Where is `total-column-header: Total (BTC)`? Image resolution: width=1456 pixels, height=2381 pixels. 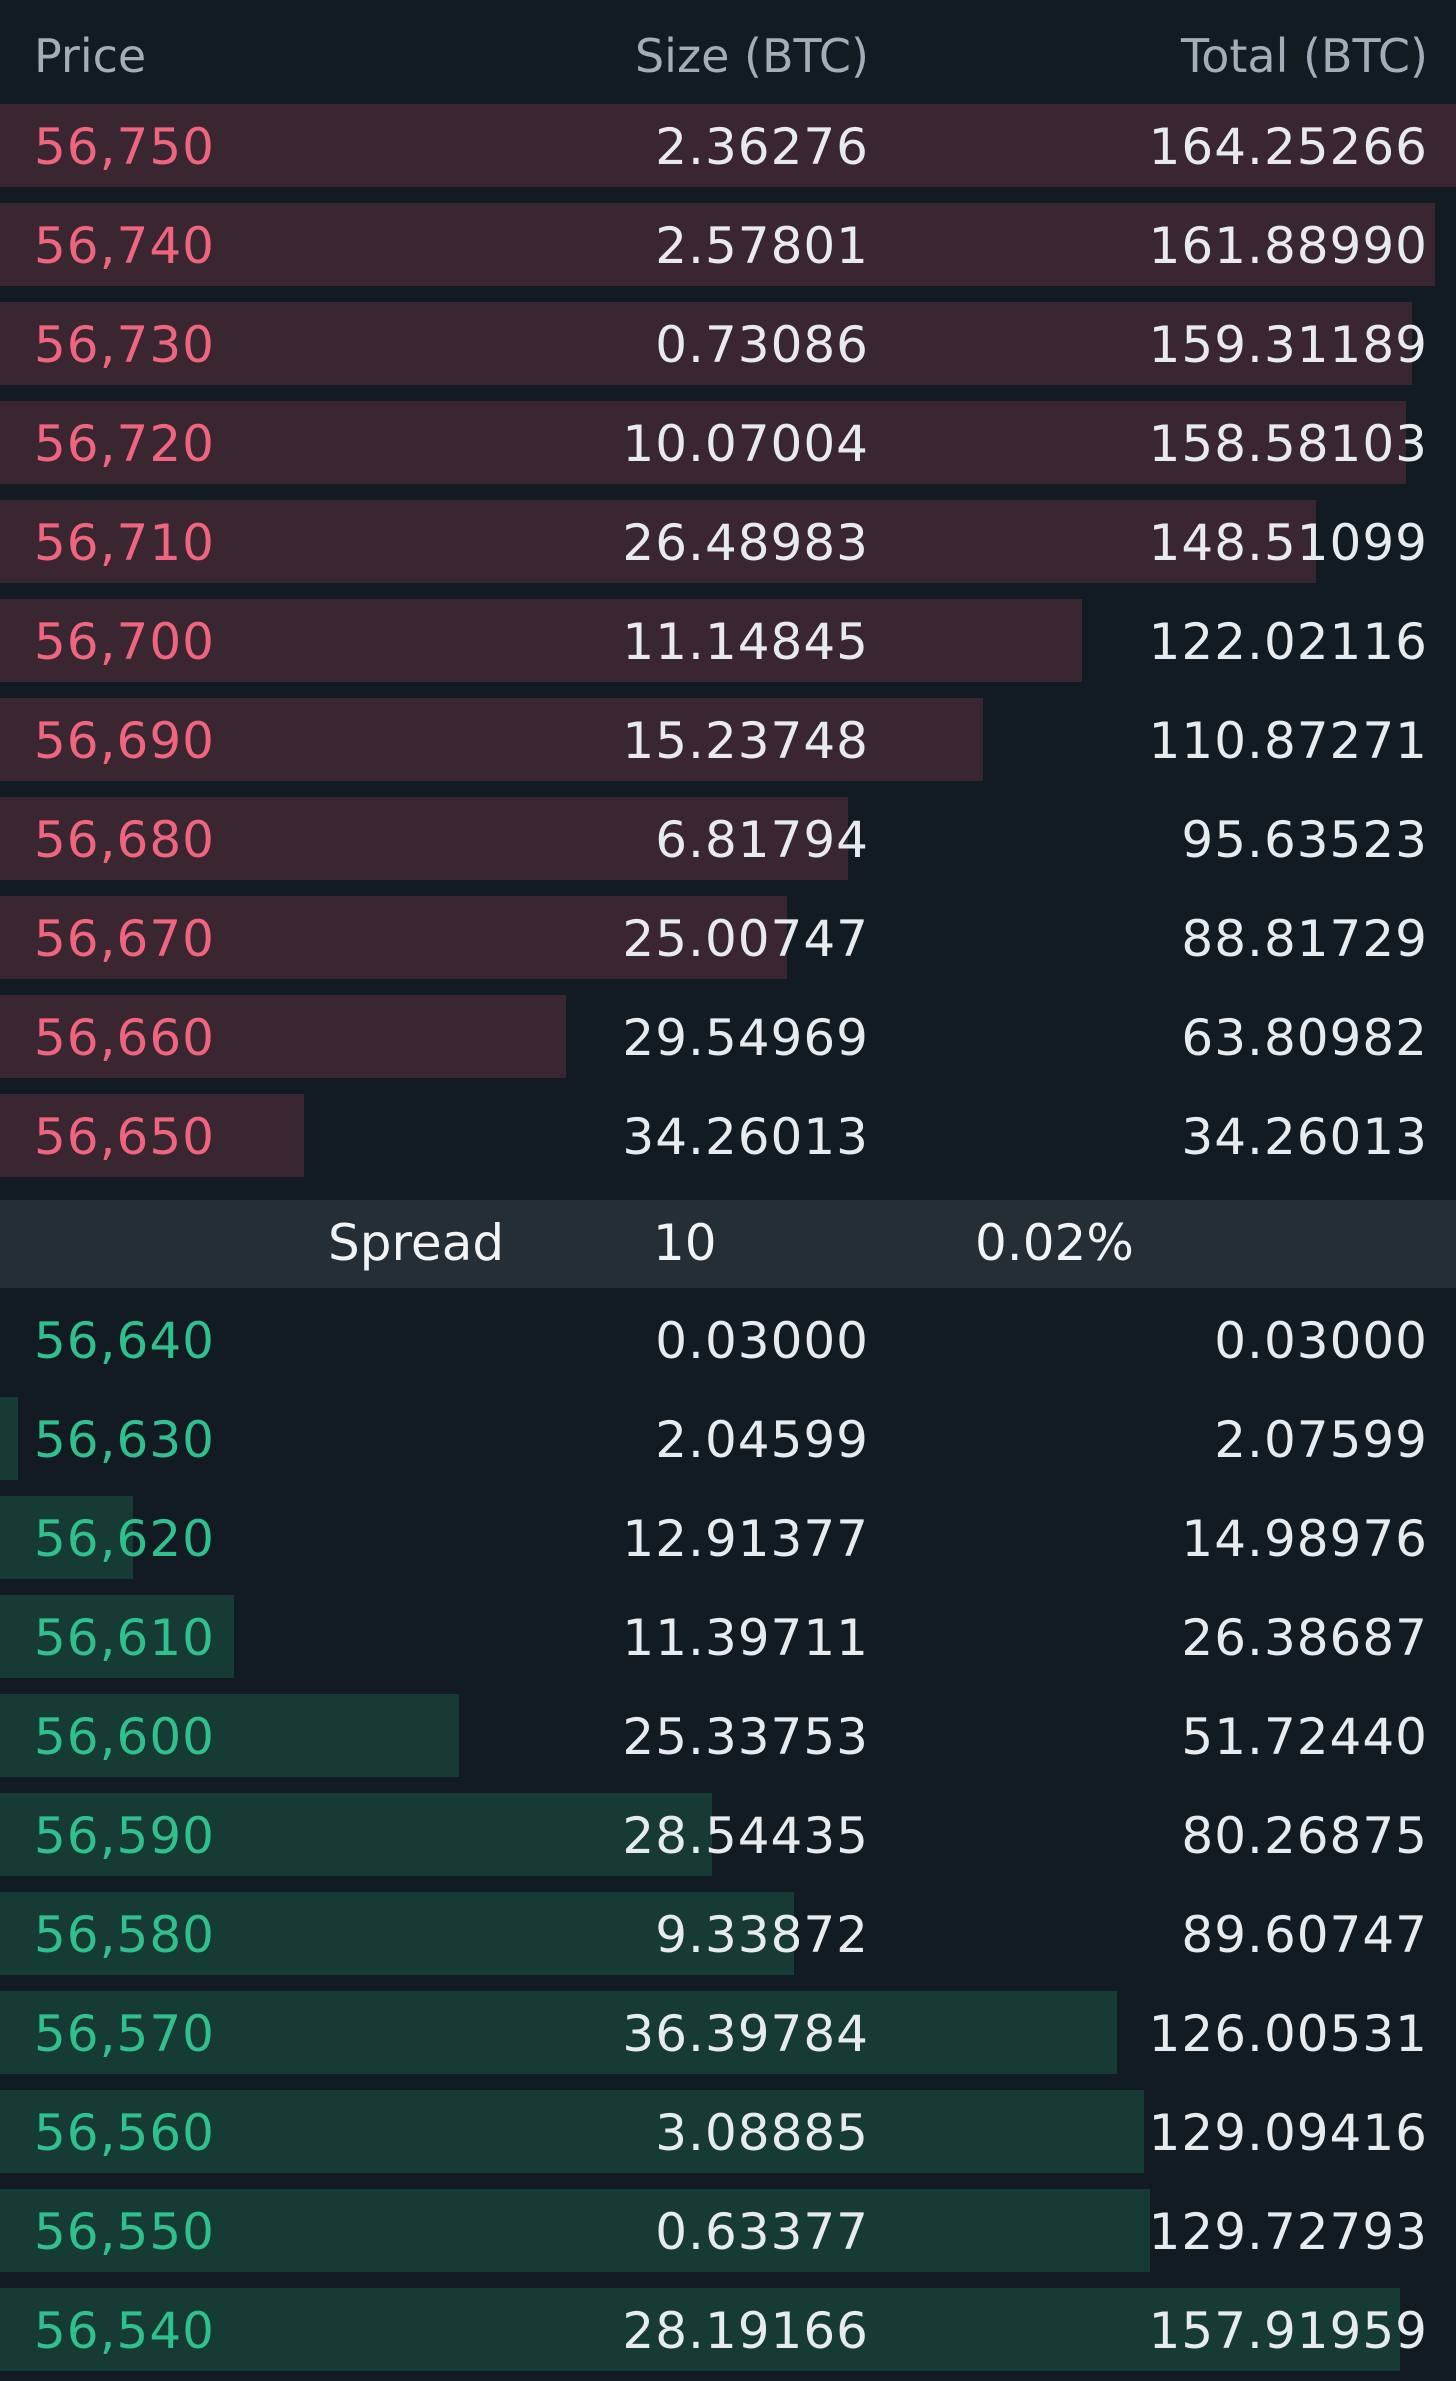 total-column-header: Total (BTC) is located at coordinates (1304, 56).